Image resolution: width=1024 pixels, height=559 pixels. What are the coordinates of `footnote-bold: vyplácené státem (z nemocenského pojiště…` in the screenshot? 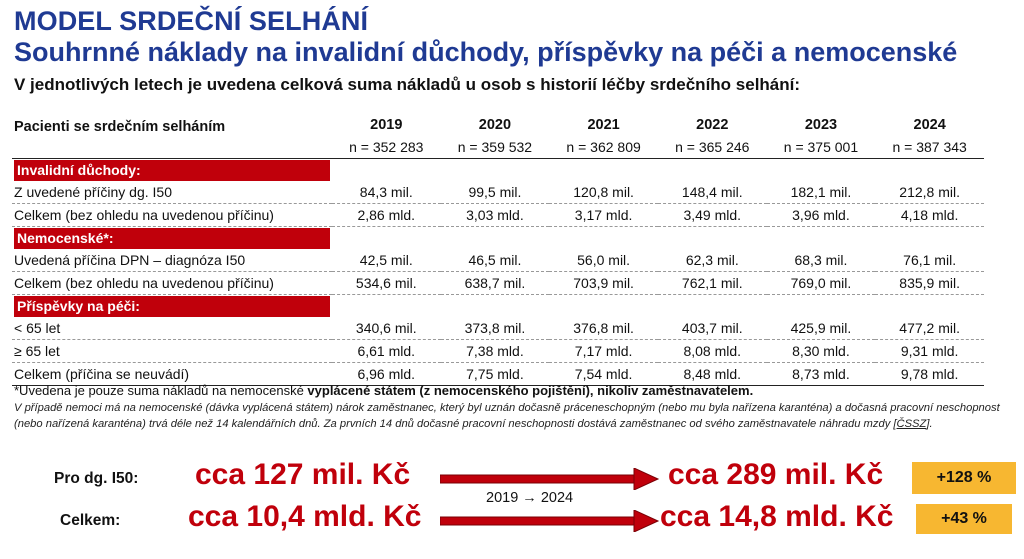 It's located at (530, 390).